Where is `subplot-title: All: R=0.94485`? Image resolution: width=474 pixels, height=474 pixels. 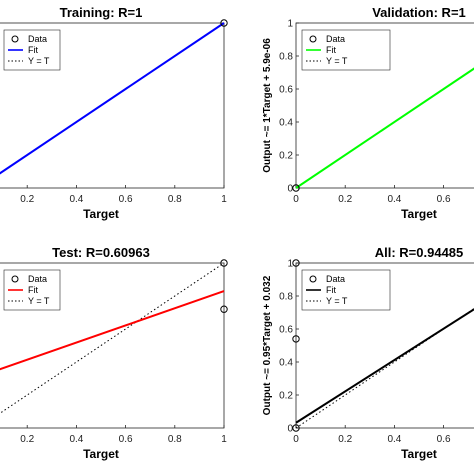 subplot-title: All: R=0.94485 is located at coordinates (419, 252).